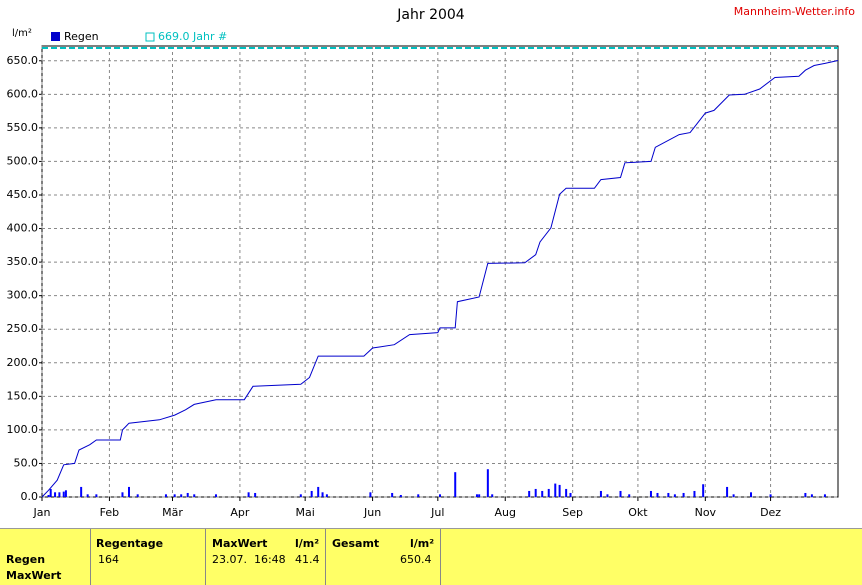 The width and height of the screenshot is (862, 585). Describe the element at coordinates (23, 228) in the screenshot. I see `y-tick-label: 400.0` at that location.